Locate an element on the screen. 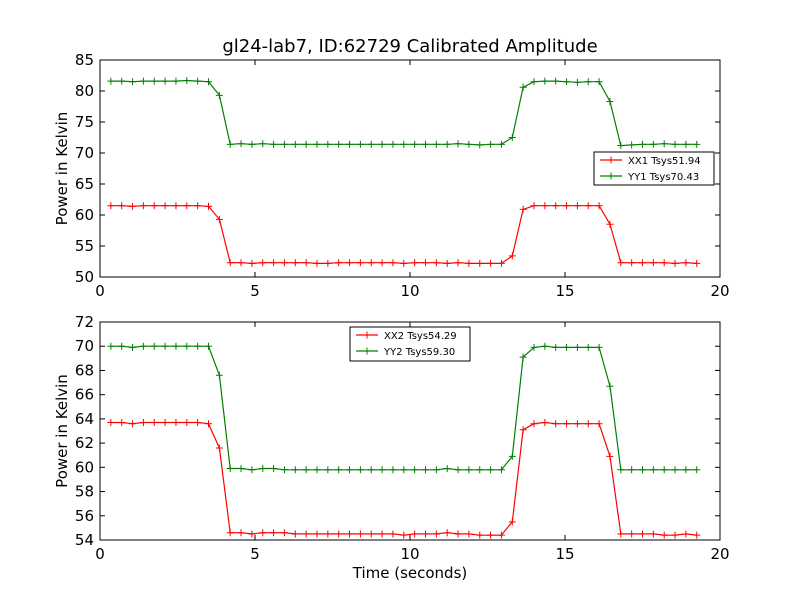 The width and height of the screenshot is (800, 600). y-tick-label: 65 is located at coordinates (84, 184).